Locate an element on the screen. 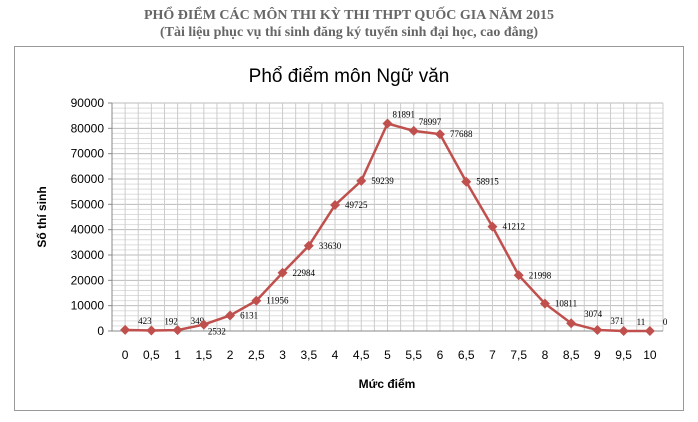 The image size is (698, 422). data-label: 49725 is located at coordinates (356, 205).